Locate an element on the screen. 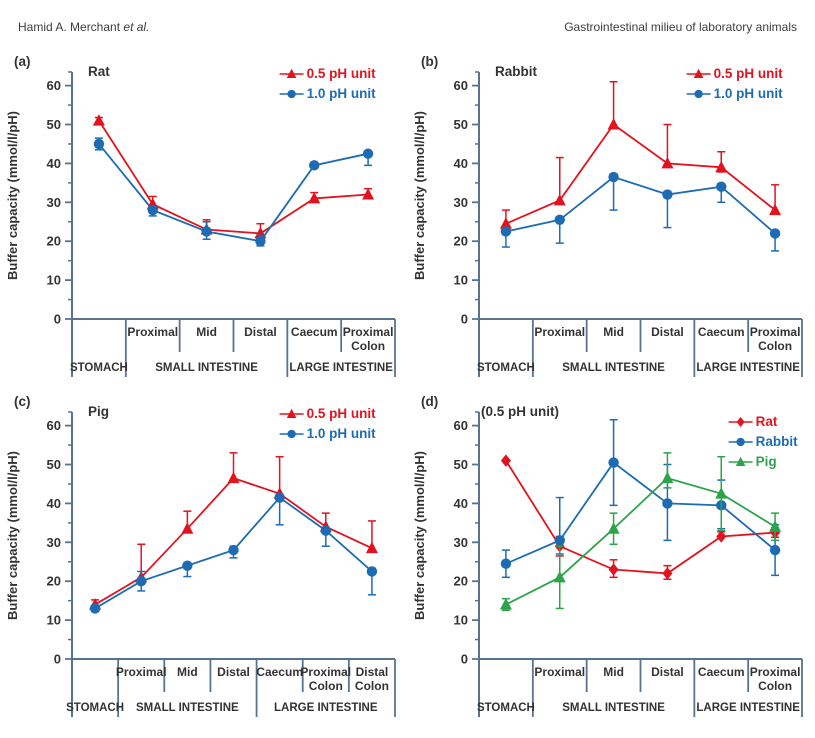  x-category-label: Proximal is located at coordinates (559, 332).